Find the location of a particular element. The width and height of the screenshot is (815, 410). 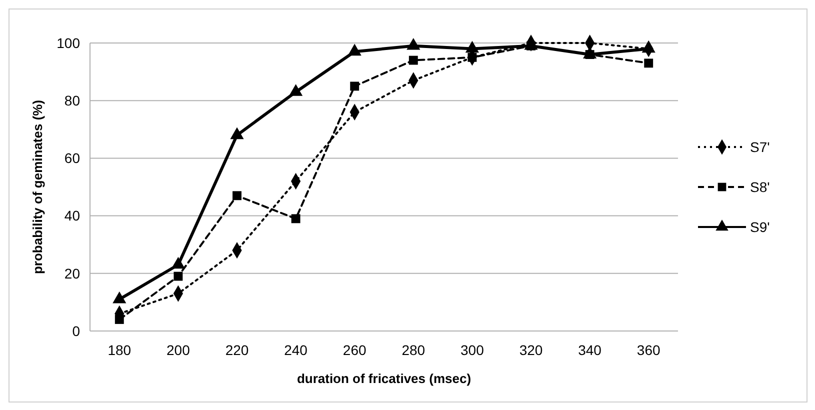

legend-label: S9' is located at coordinates (760, 226).